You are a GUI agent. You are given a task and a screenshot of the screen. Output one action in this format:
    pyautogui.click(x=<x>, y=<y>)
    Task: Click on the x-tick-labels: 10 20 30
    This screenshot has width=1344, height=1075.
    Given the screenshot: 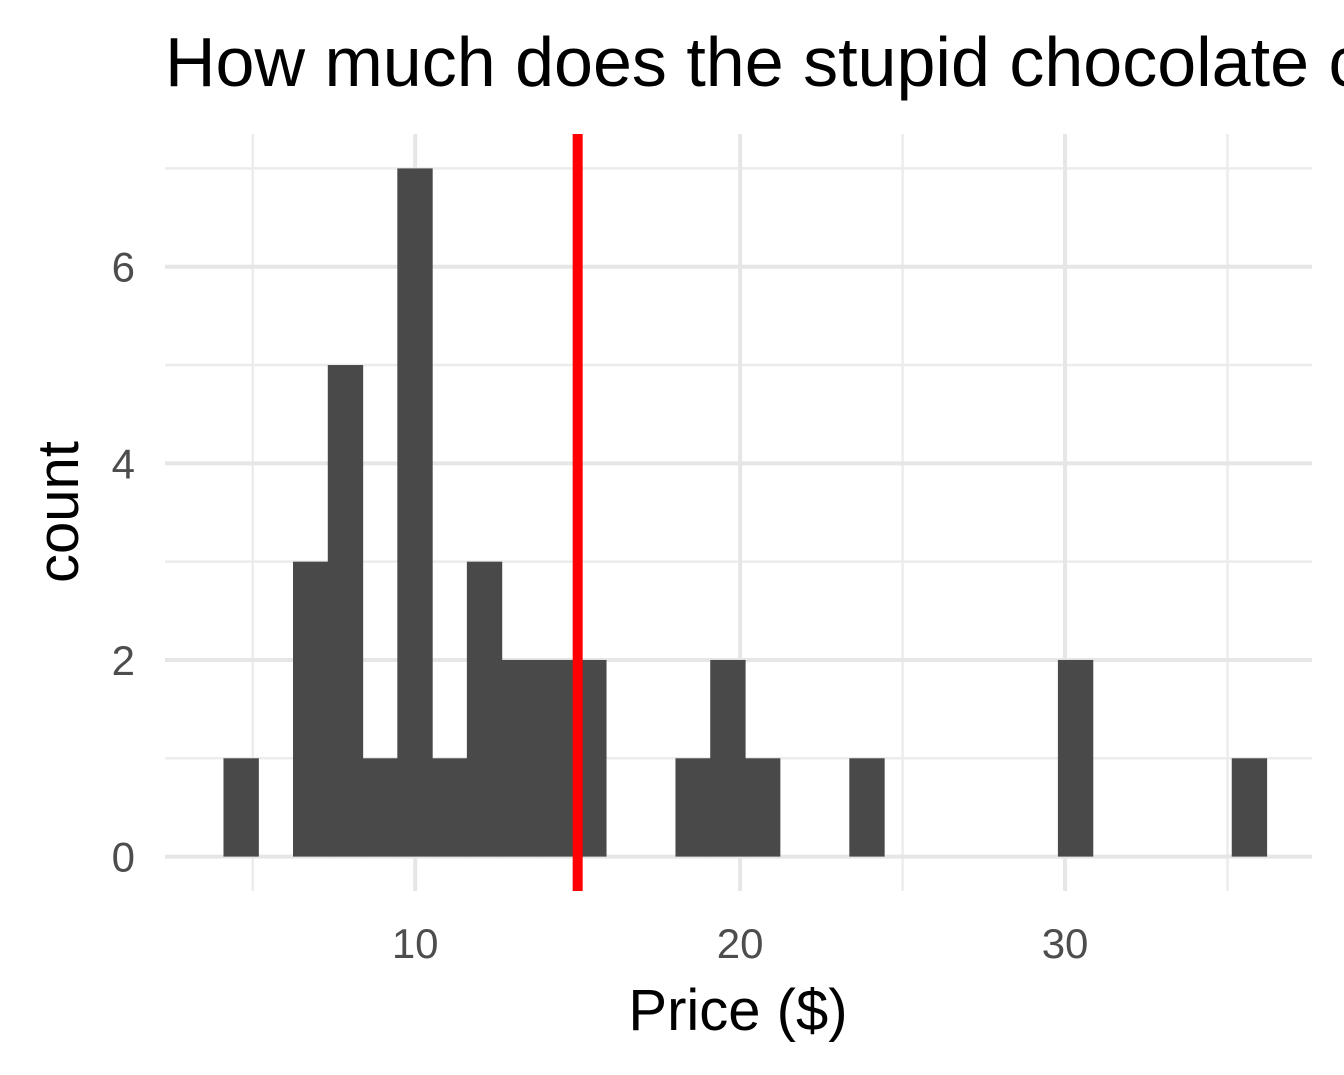 What is the action you would take?
    pyautogui.click(x=740, y=943)
    